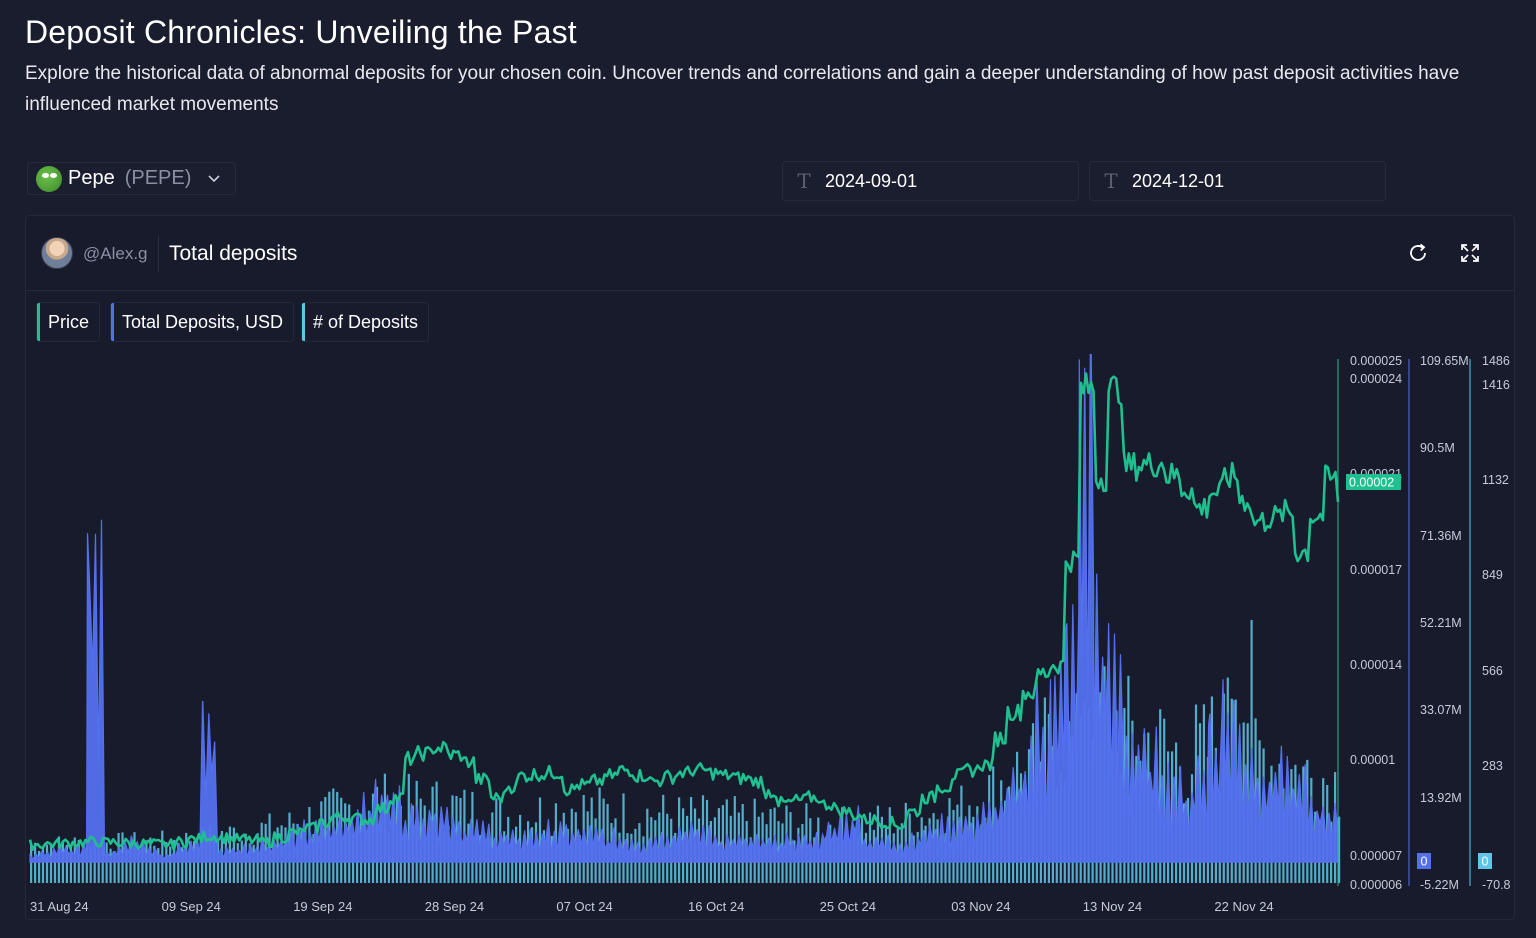  Describe the element at coordinates (49, 178) in the screenshot. I see `pepe-frog-logo` at that location.